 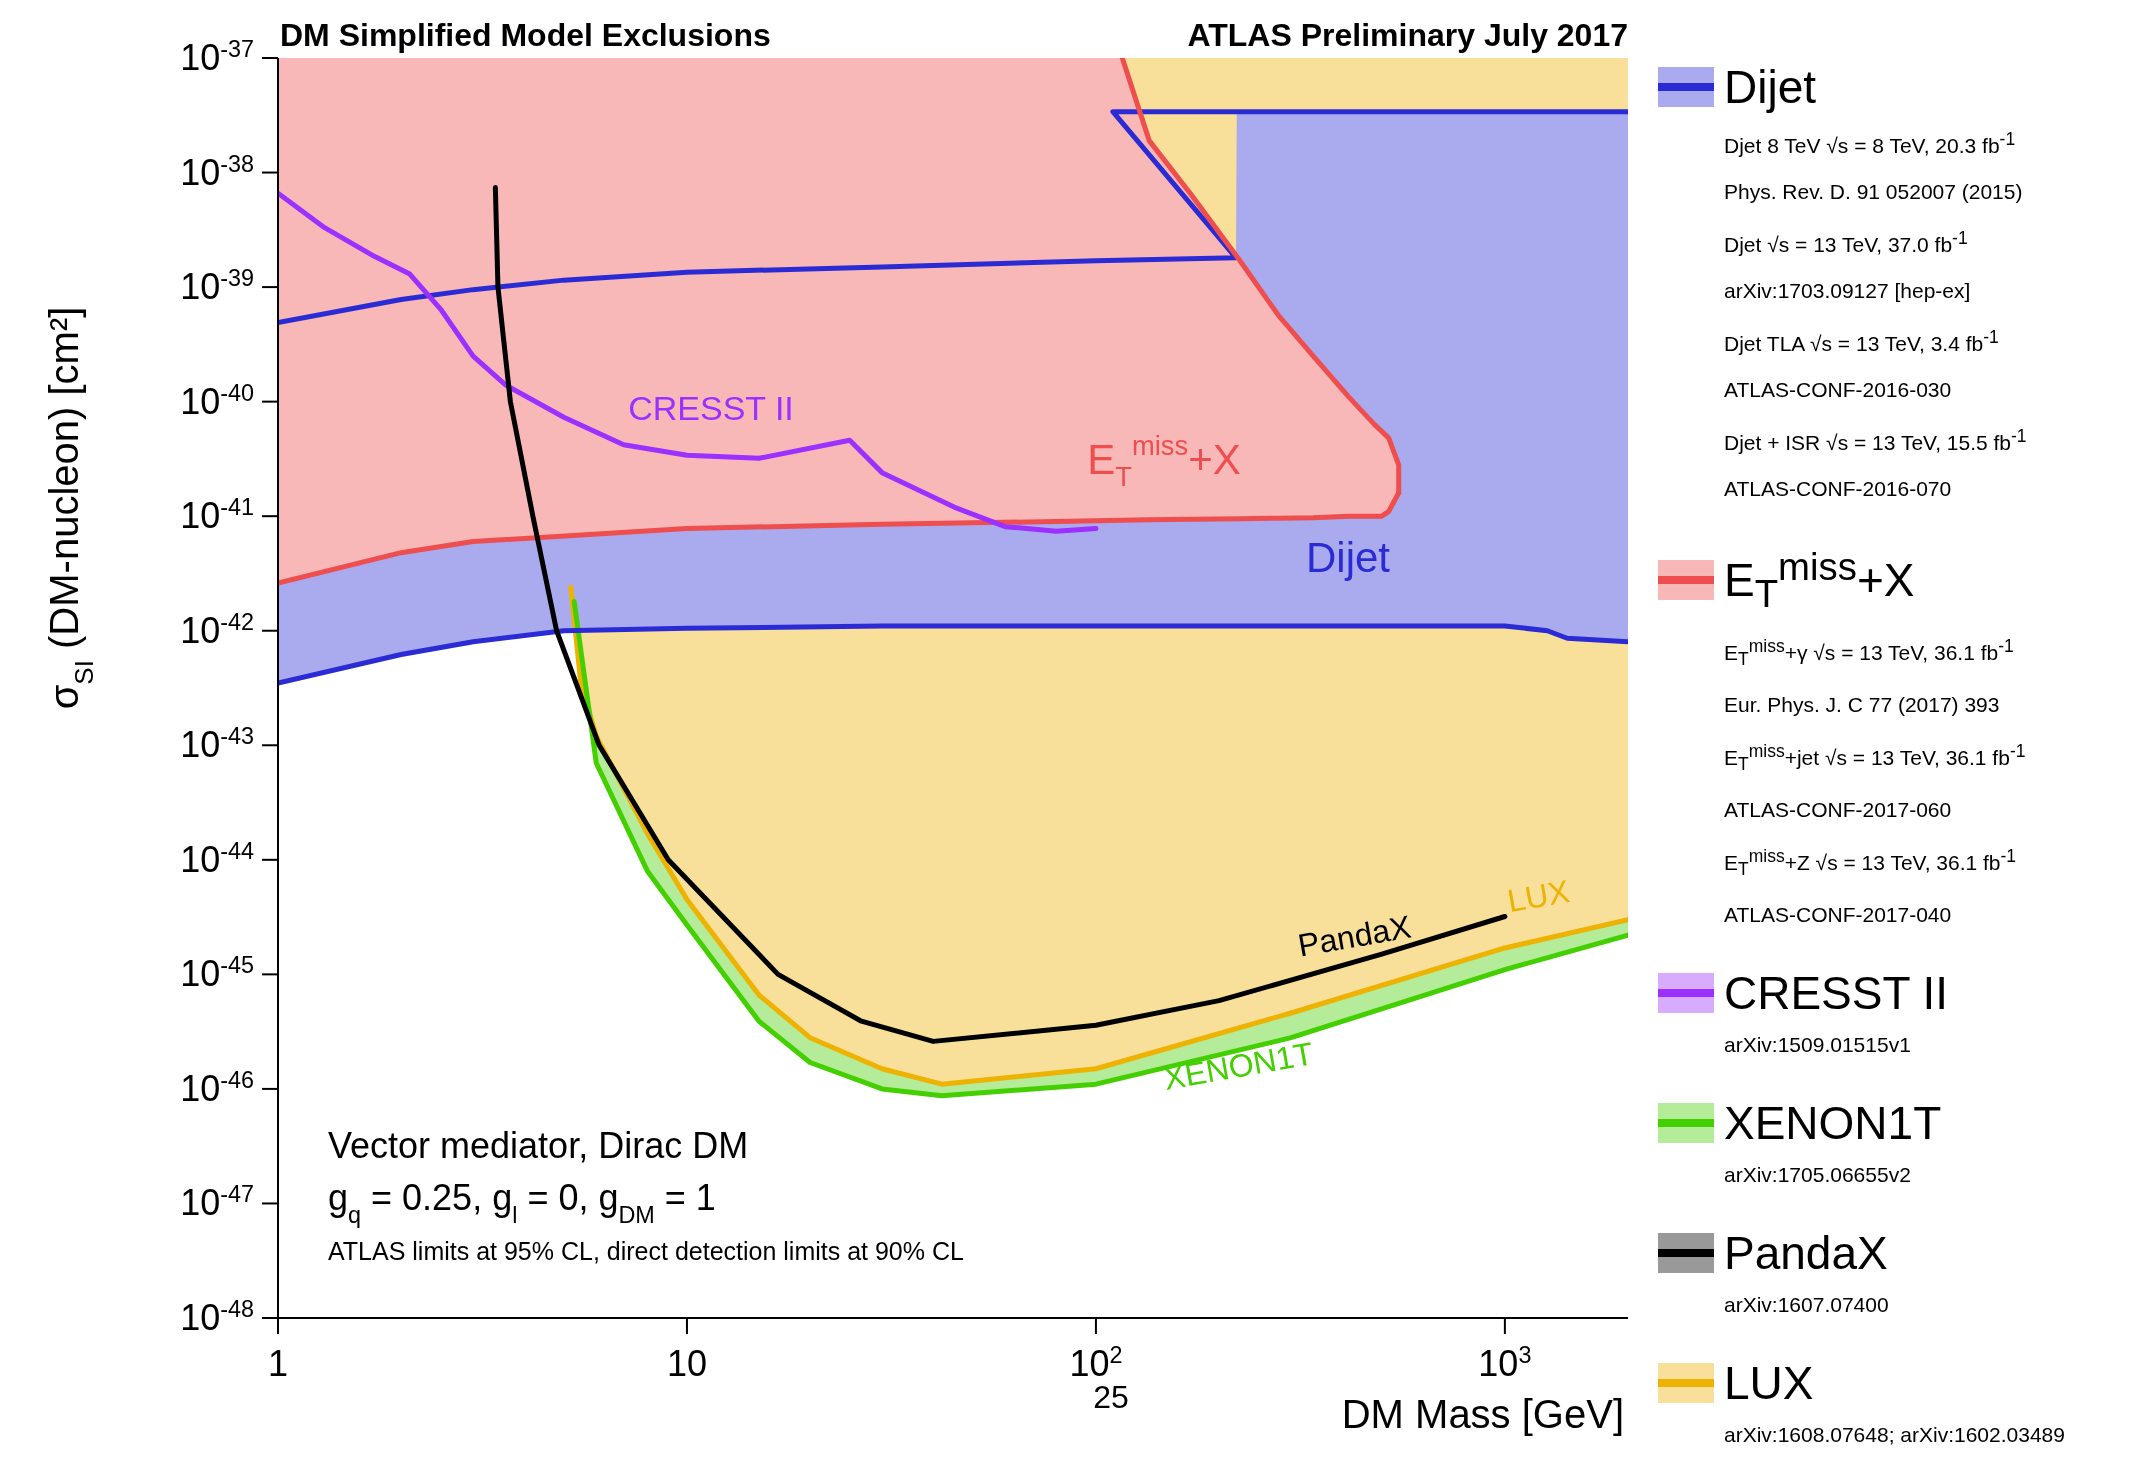 What do you see at coordinates (1239, 1066) in the screenshot?
I see `annotation: XENON1T` at bounding box center [1239, 1066].